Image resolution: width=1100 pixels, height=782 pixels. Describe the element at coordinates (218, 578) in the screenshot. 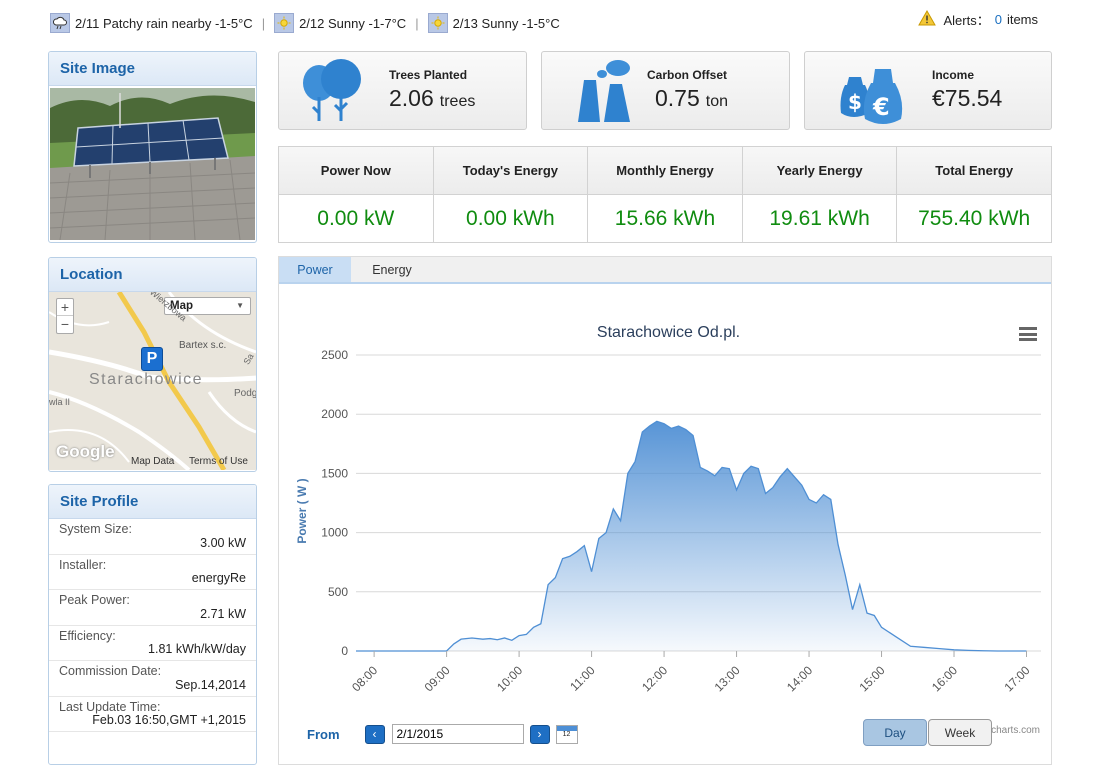

I see `profile-value: energyRe` at that location.